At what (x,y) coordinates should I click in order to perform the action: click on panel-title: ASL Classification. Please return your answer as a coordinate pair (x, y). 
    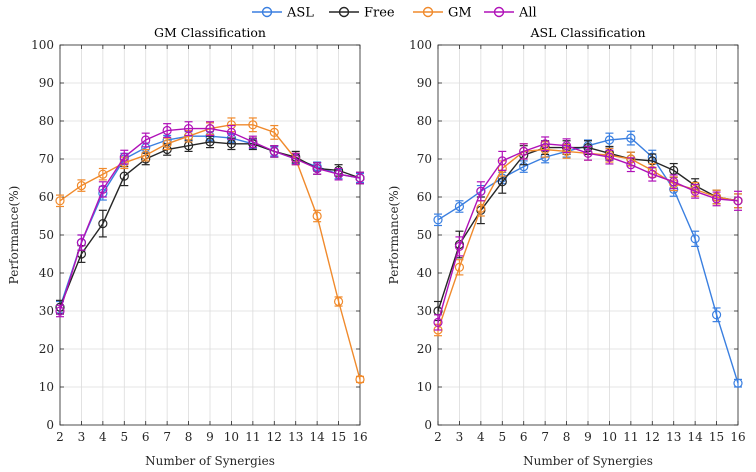
    Looking at the image, I should click on (587, 32).